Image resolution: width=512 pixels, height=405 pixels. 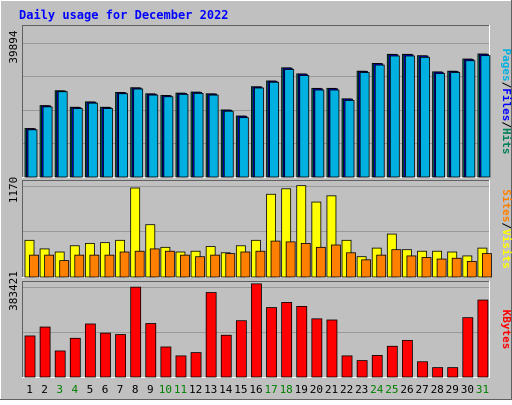 I want to click on right-axis-label-part: Files, so click(x=506, y=104).